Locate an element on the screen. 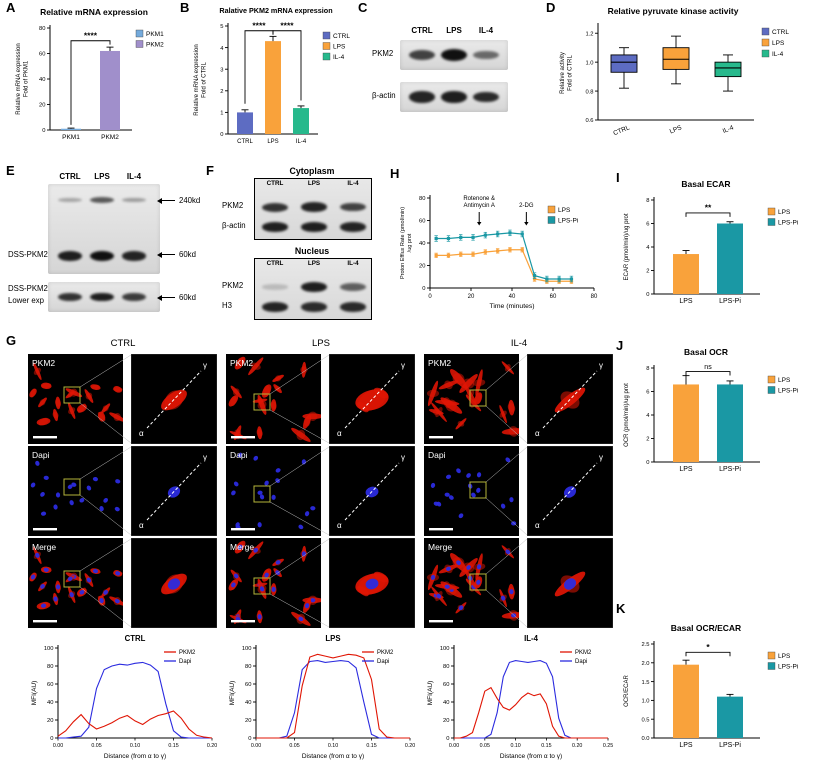 The image size is (824, 777). x-tick-label: 40 is located at coordinates (512, 297).